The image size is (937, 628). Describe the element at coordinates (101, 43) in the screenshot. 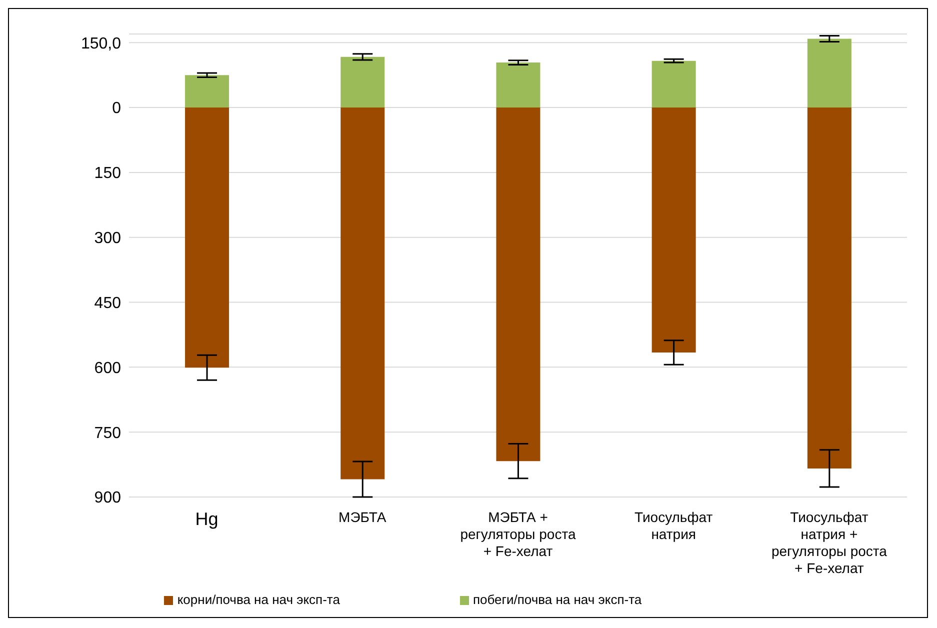

I see `y-tick-label: 150,0` at that location.